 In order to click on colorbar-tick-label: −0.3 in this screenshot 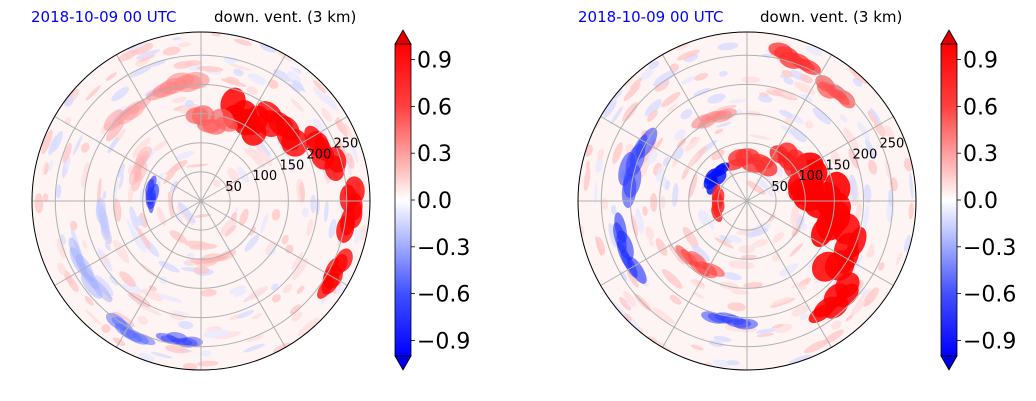, I will do `click(443, 248)`.